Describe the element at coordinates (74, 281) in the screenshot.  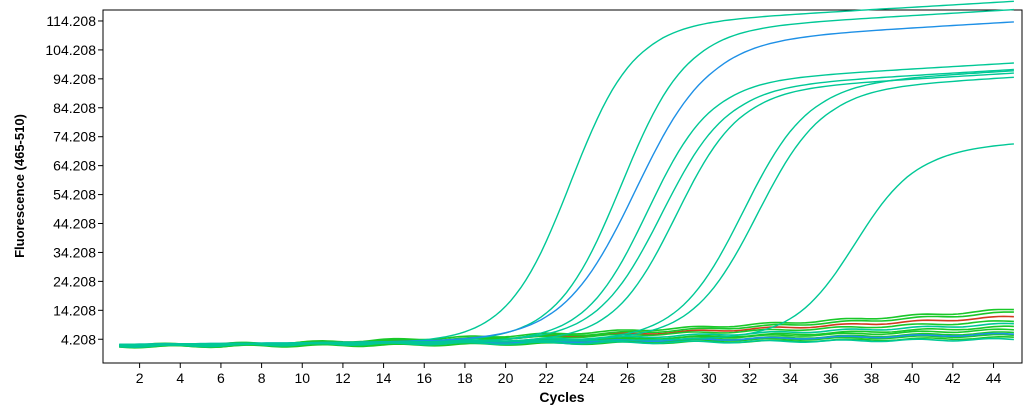
I see `y-tick-label: 24.208` at that location.